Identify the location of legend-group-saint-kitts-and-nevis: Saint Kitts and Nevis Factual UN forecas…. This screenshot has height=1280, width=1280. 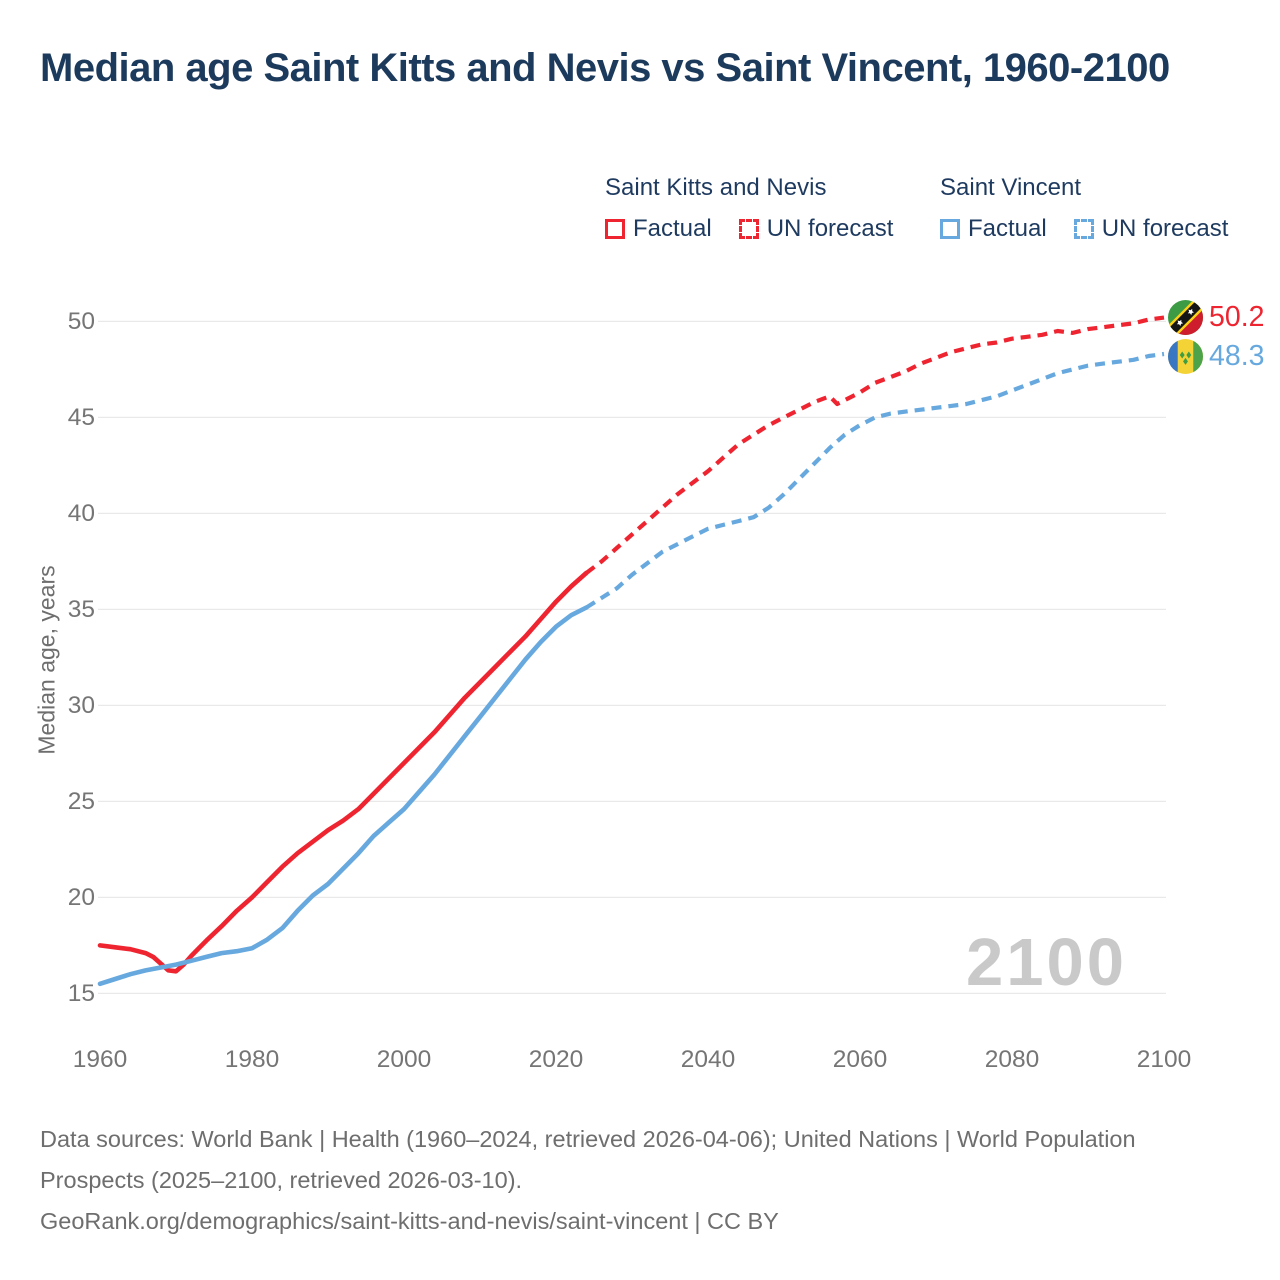
(749, 208).